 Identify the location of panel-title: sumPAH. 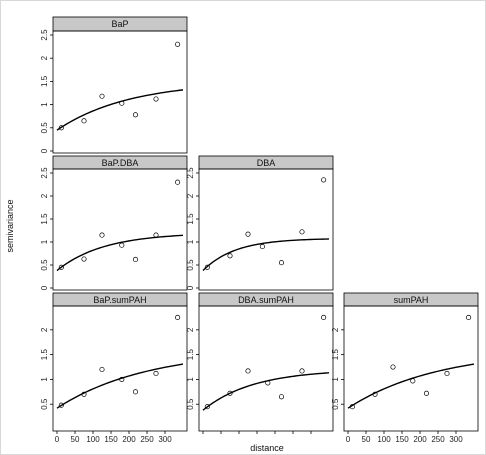
(411, 300).